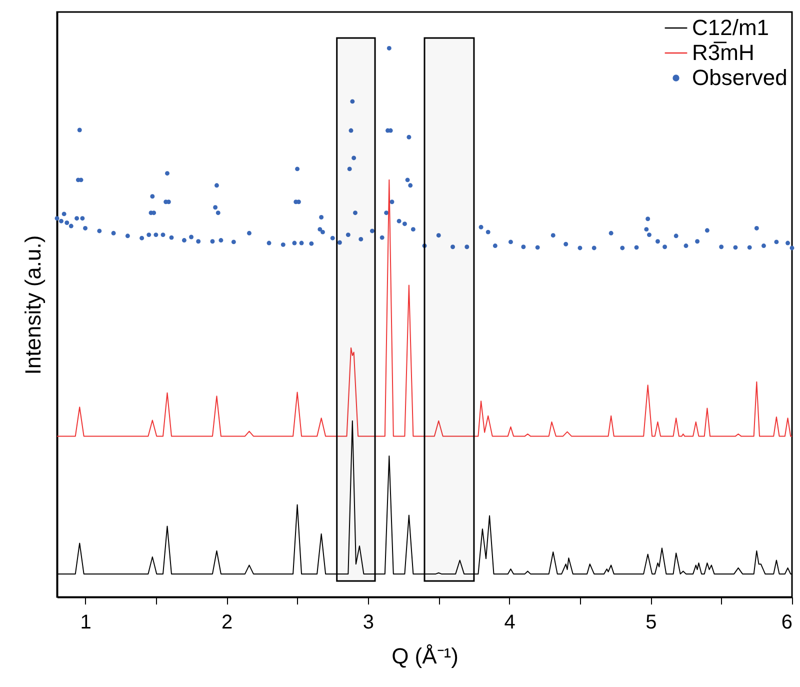  Describe the element at coordinates (368, 623) in the screenshot. I see `x-tick-label: 3` at that location.